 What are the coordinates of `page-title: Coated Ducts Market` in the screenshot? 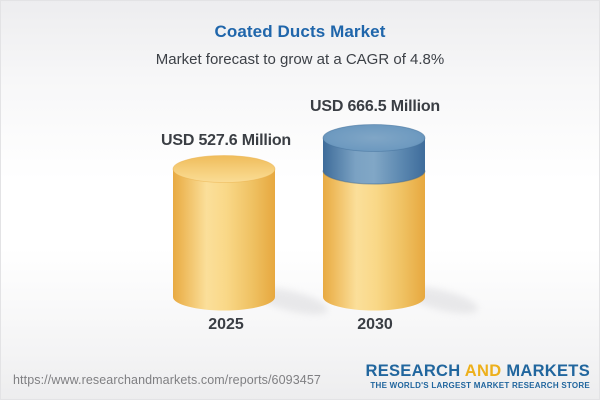 It's located at (300, 31).